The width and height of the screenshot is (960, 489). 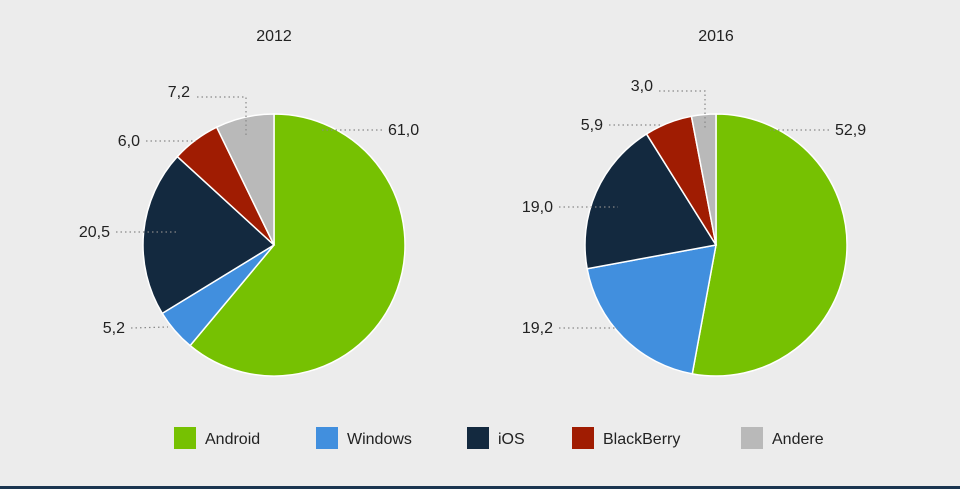 What do you see at coordinates (245, 179) in the screenshot?
I see `pie-slice-andere-2012` at bounding box center [245, 179].